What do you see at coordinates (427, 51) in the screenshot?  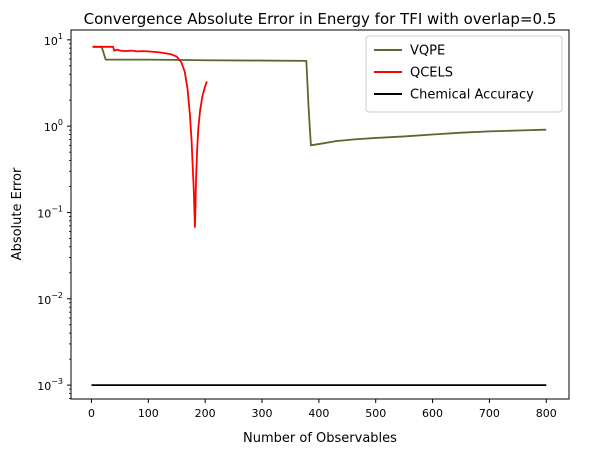 I see `legend-label: VQPE` at bounding box center [427, 51].